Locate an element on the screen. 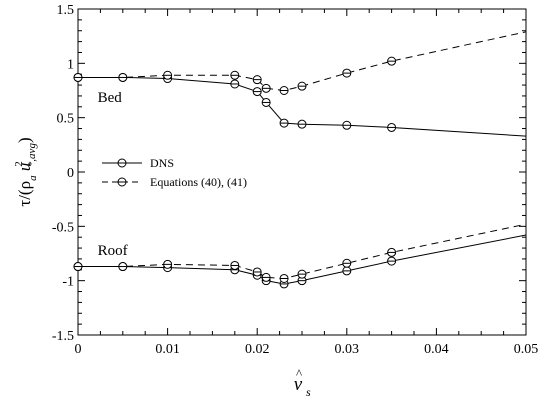 This screenshot has height=405, width=544. legend-dns-label: DNS is located at coordinates (162, 163).